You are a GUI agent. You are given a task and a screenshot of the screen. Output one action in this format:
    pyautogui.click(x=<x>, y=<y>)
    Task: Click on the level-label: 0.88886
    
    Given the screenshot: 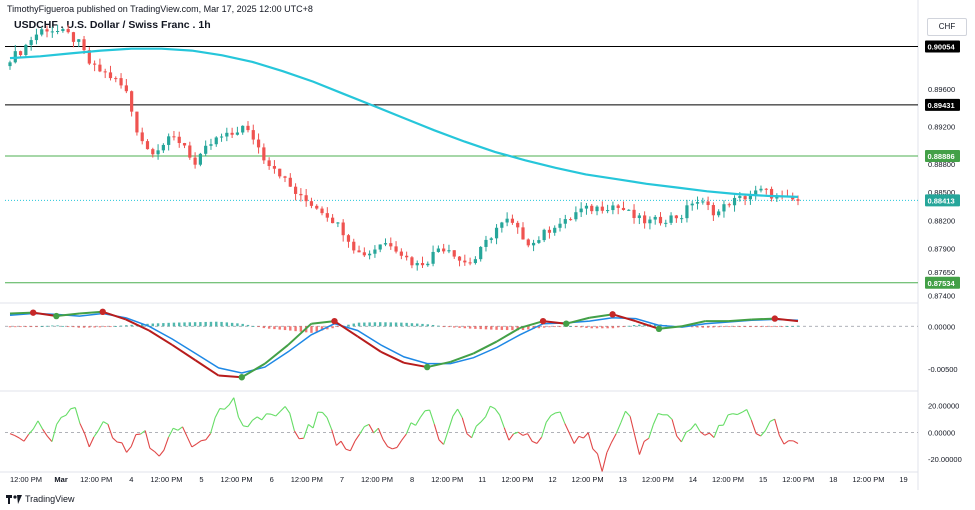 What is the action you would take?
    pyautogui.click(x=941, y=156)
    